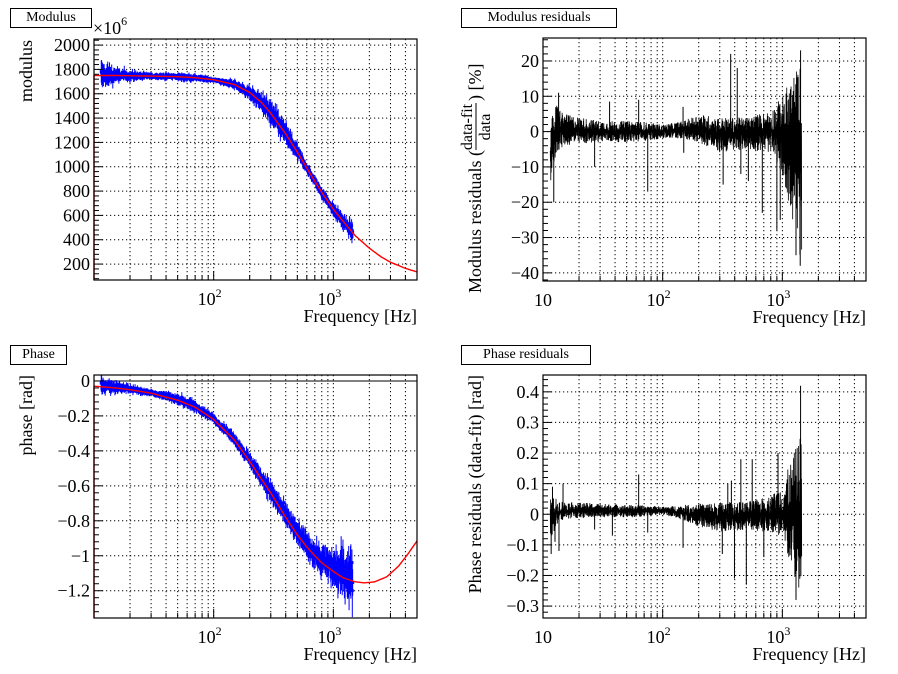 This screenshot has width=898, height=674. Describe the element at coordinates (522, 606) in the screenshot. I see `y-tick-label: −0.3` at that location.